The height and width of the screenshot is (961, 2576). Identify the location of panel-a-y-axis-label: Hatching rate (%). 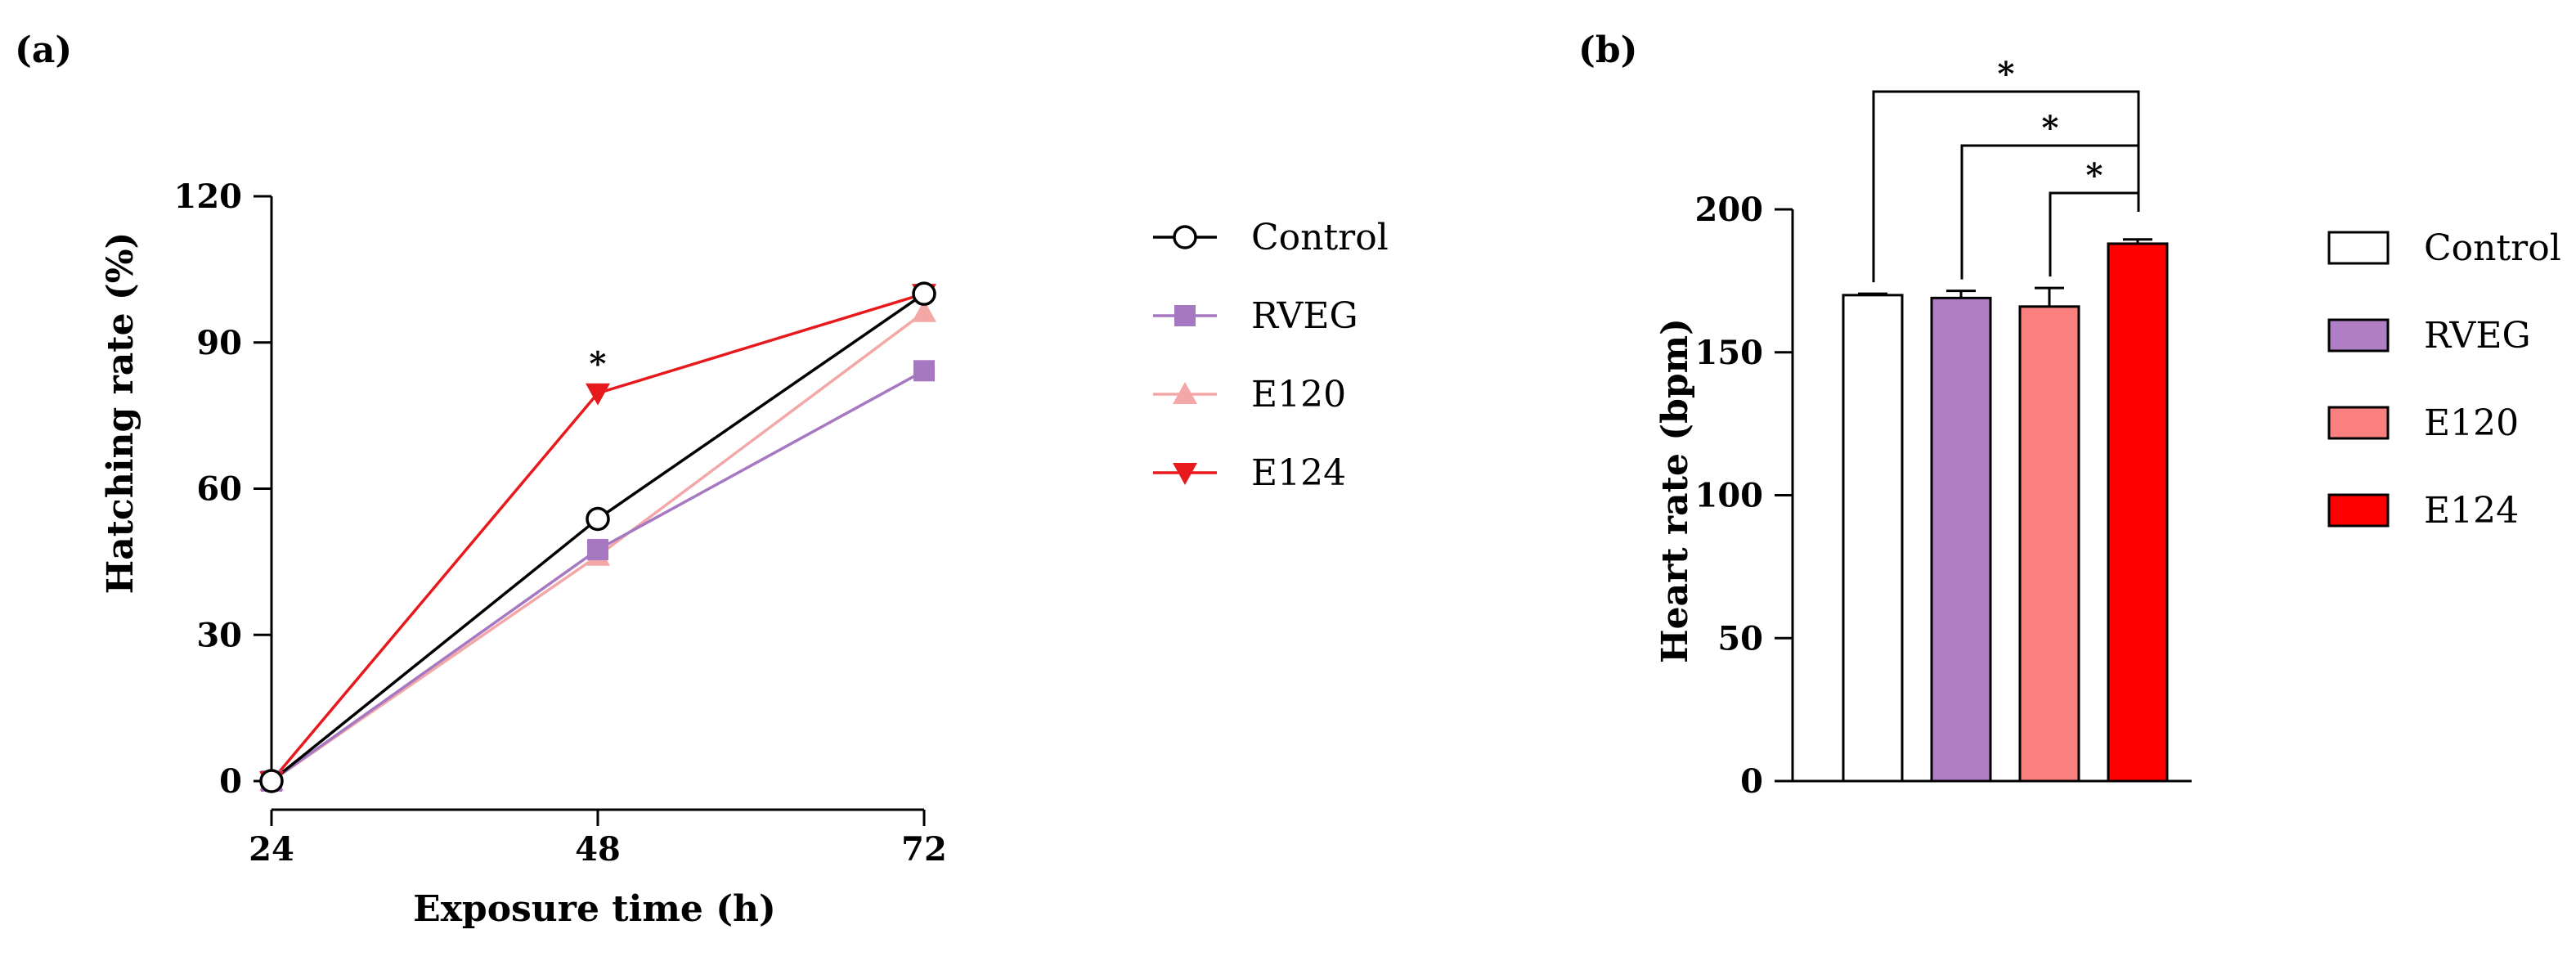
(121, 413).